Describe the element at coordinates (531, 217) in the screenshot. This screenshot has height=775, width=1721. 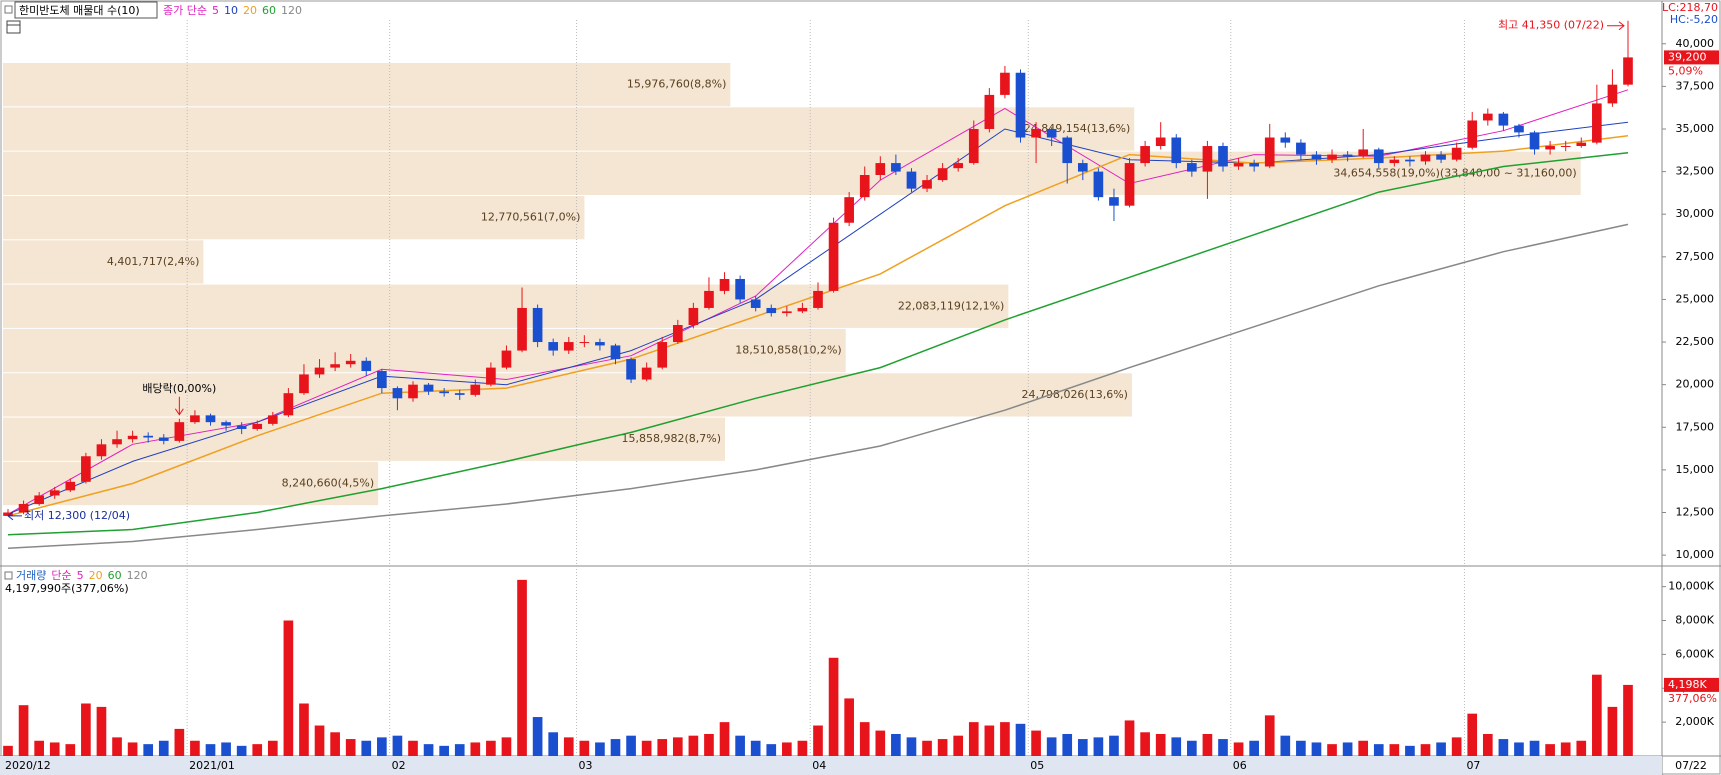
I see `volume-profile-label: 12,770,561(7,0%)` at that location.